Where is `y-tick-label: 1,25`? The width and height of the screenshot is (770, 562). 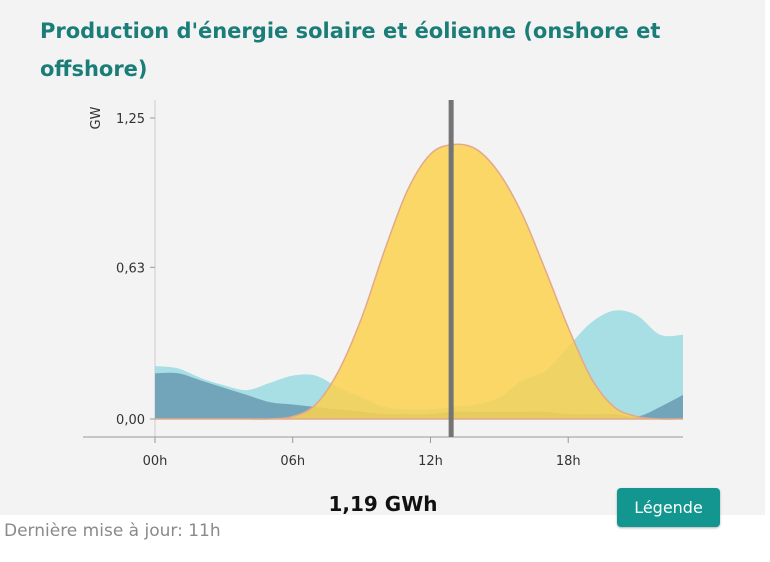 y-tick-label: 1,25 is located at coordinates (130, 119).